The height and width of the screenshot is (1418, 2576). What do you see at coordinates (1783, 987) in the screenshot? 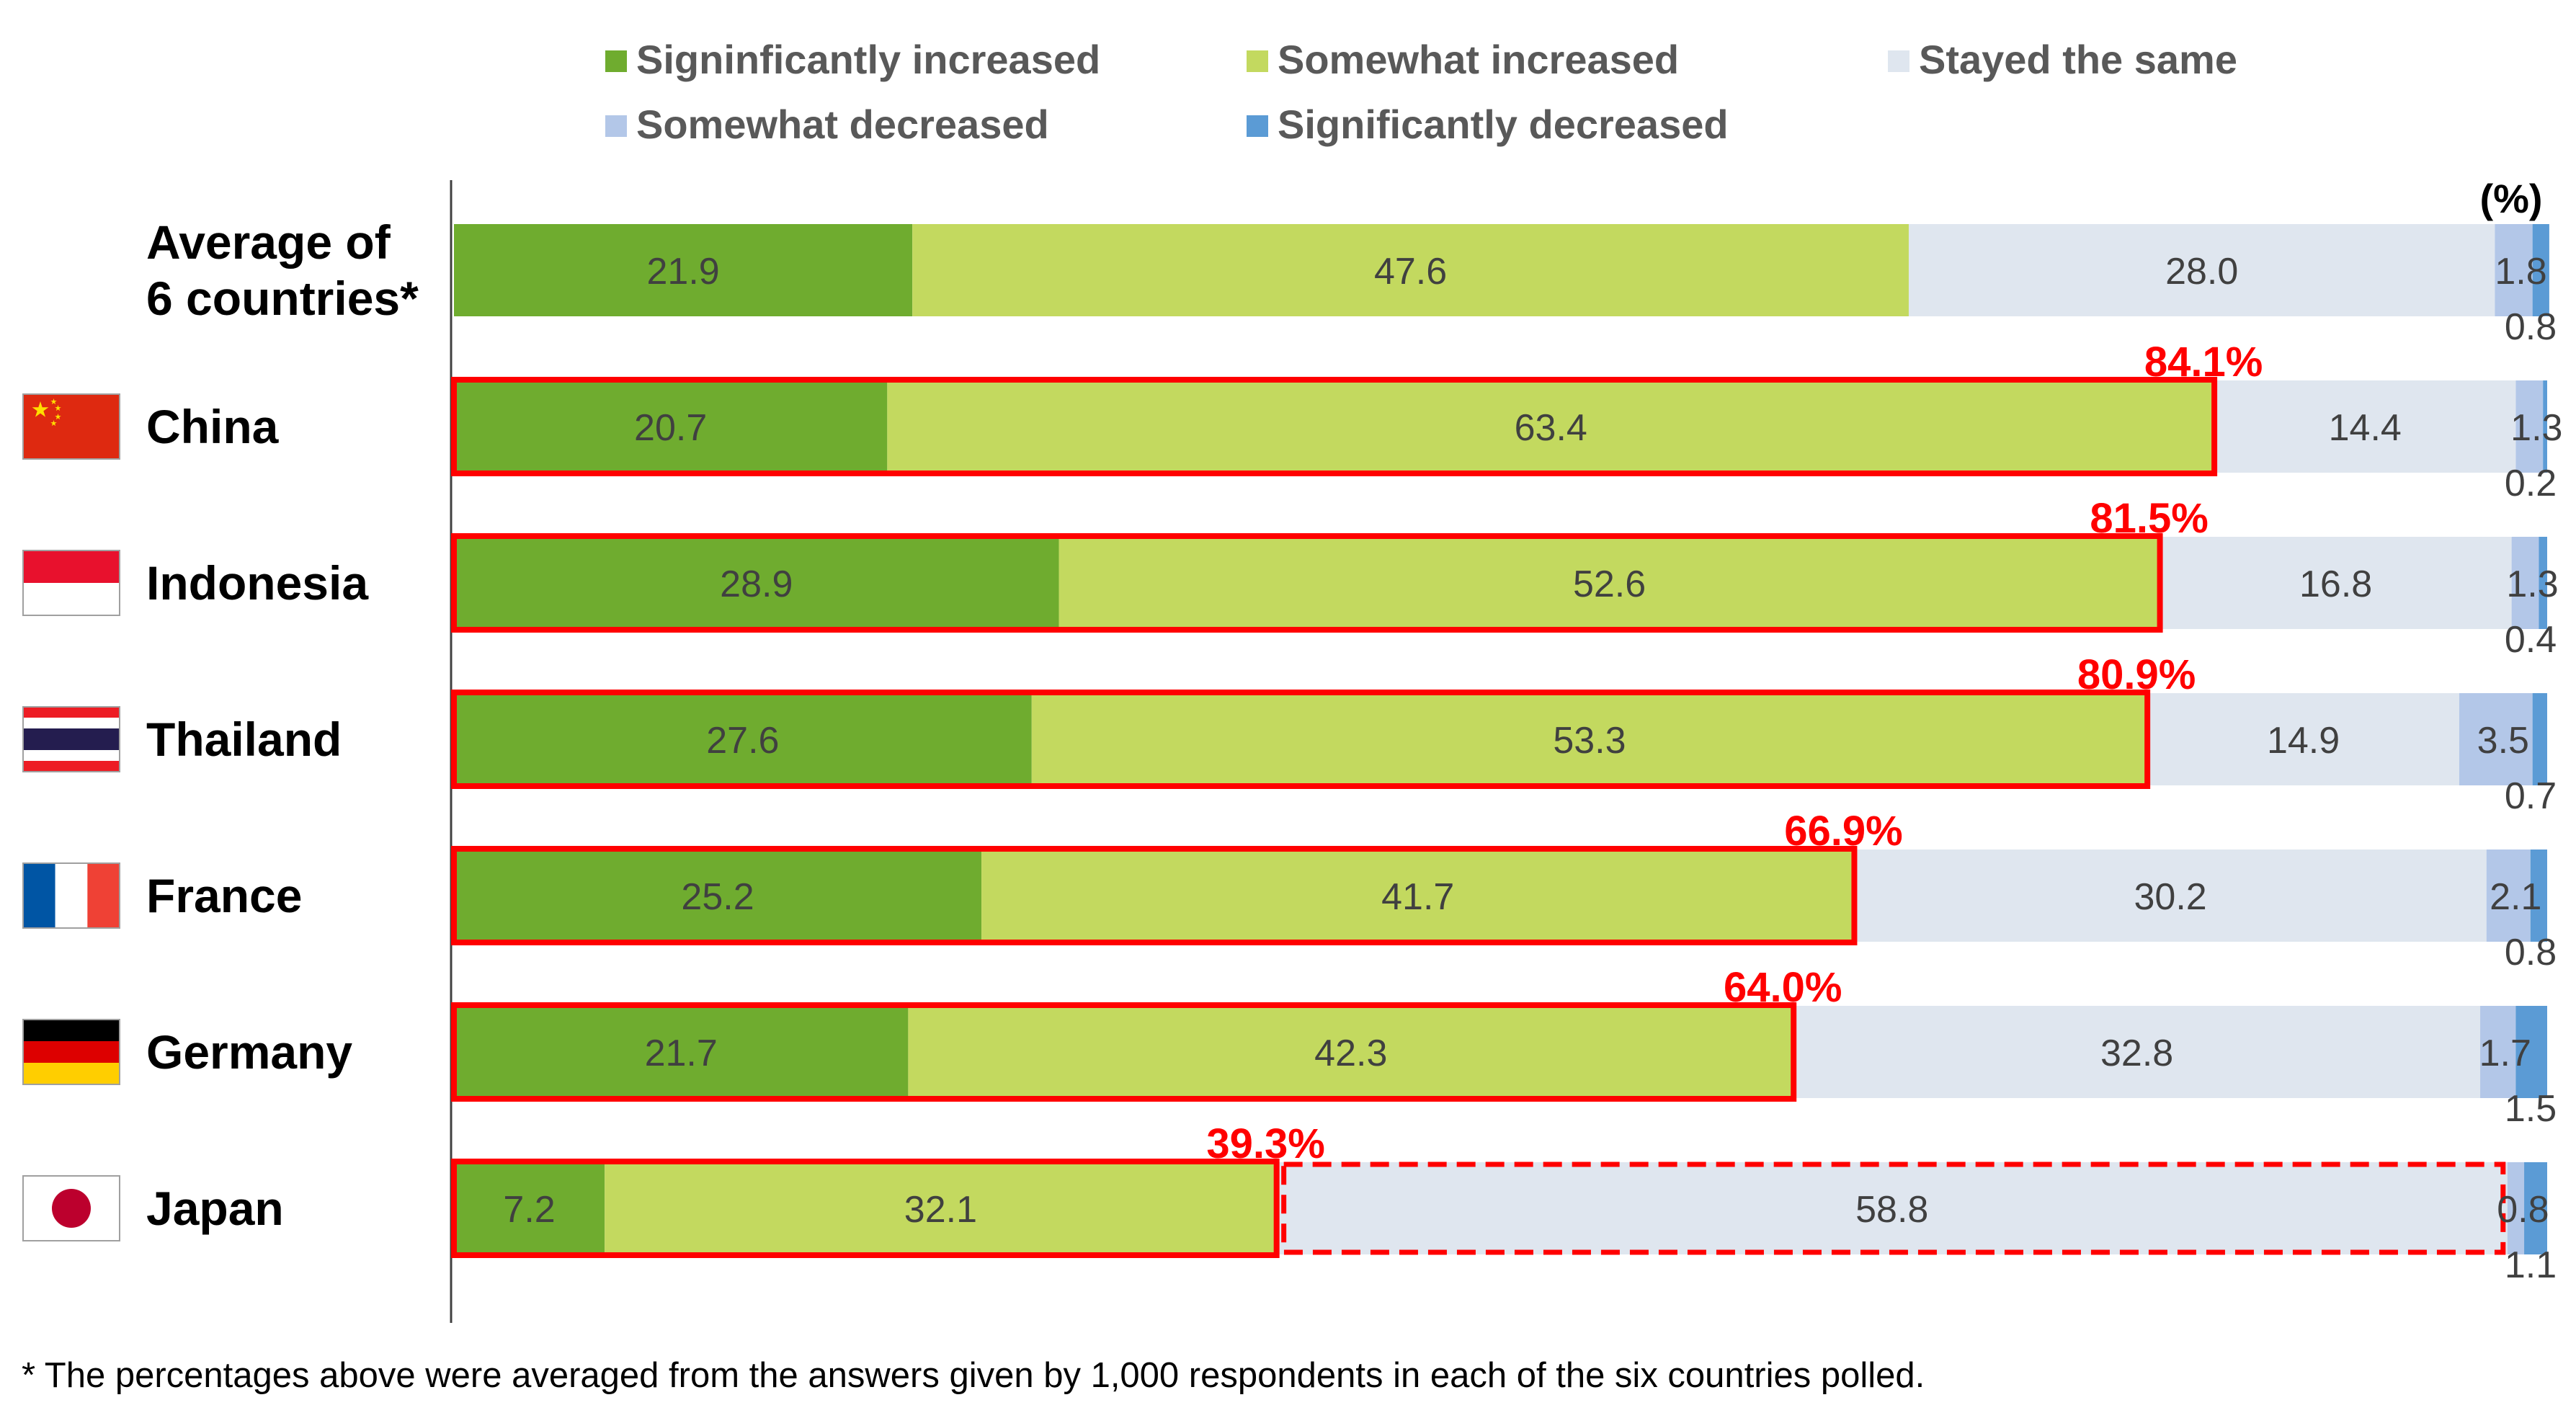
I see `increased-total-label: 64.0%` at bounding box center [1783, 987].